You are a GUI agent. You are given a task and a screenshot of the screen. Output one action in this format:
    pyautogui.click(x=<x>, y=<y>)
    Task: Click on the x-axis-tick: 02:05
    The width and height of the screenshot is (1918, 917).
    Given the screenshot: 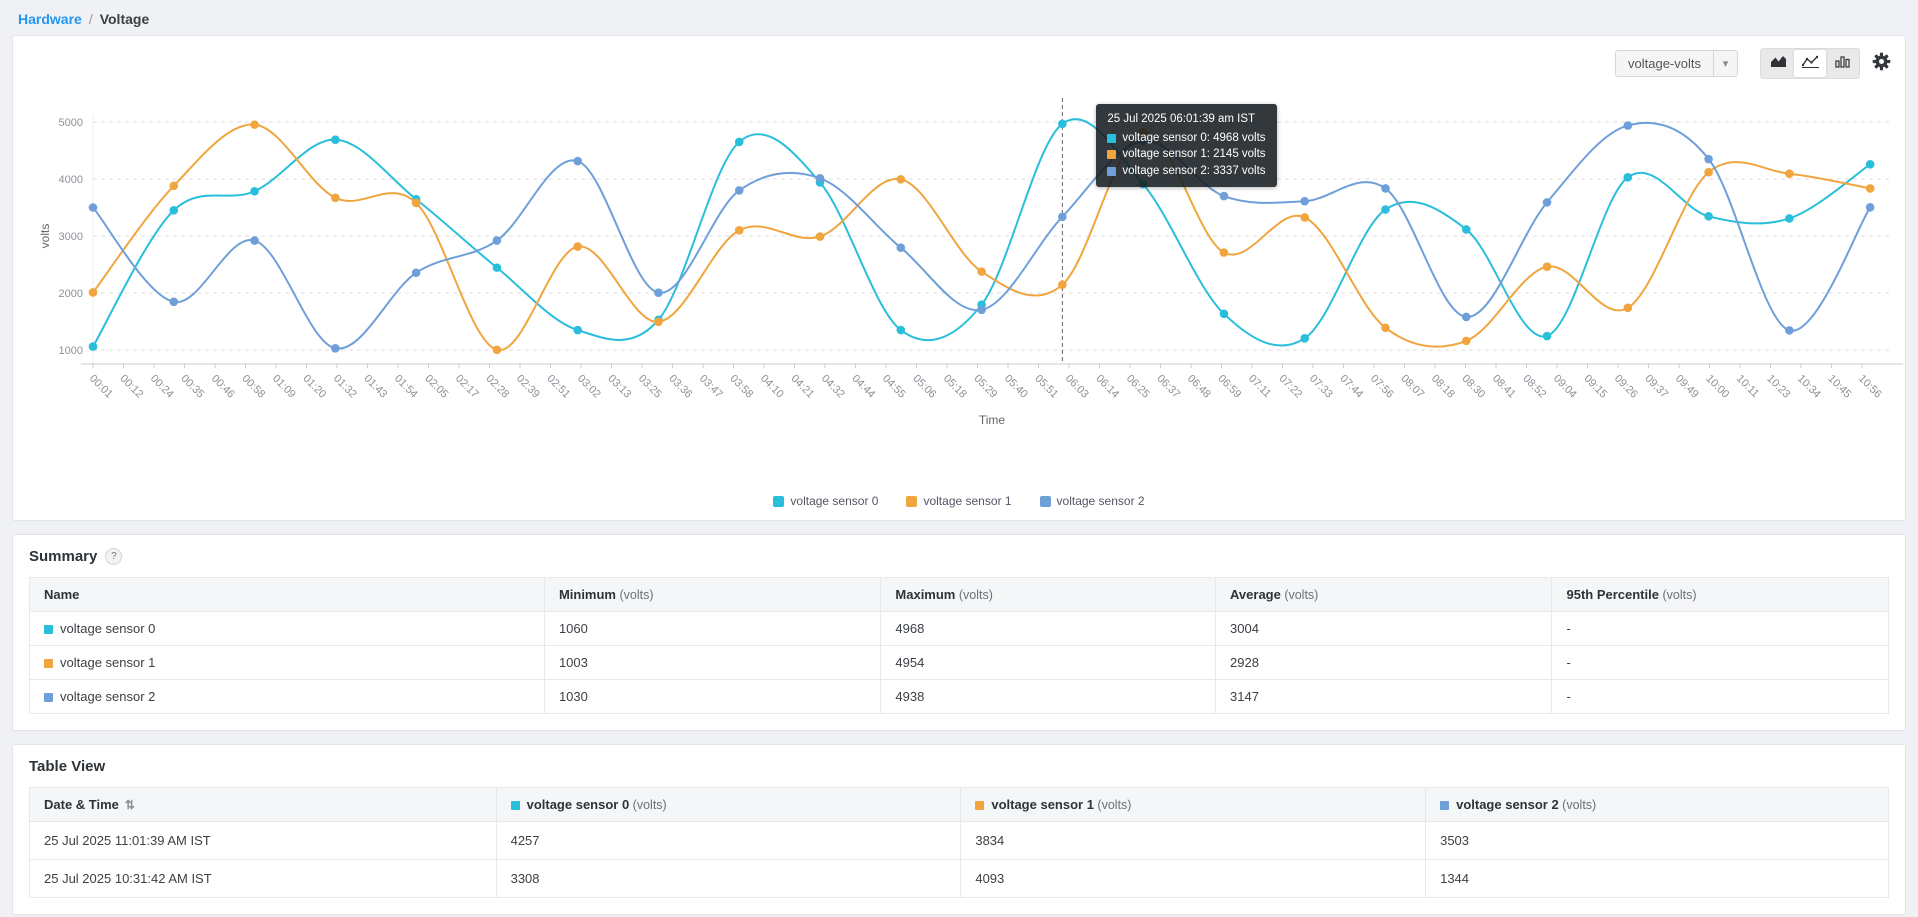 What is the action you would take?
    pyautogui.click(x=436, y=387)
    